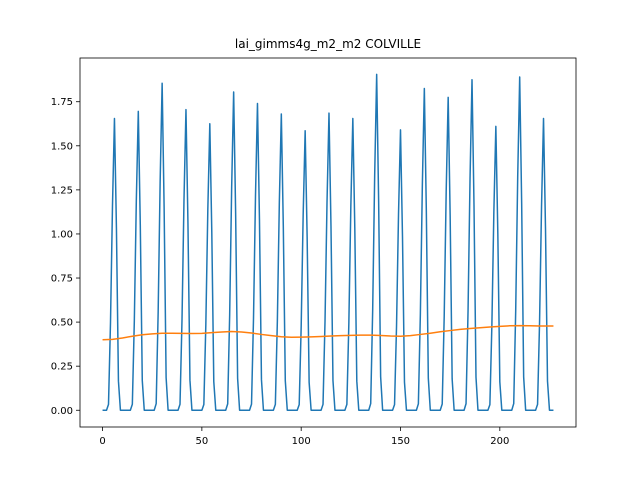  Describe the element at coordinates (62, 367) in the screenshot. I see `y-tick-label: 0.25` at that location.